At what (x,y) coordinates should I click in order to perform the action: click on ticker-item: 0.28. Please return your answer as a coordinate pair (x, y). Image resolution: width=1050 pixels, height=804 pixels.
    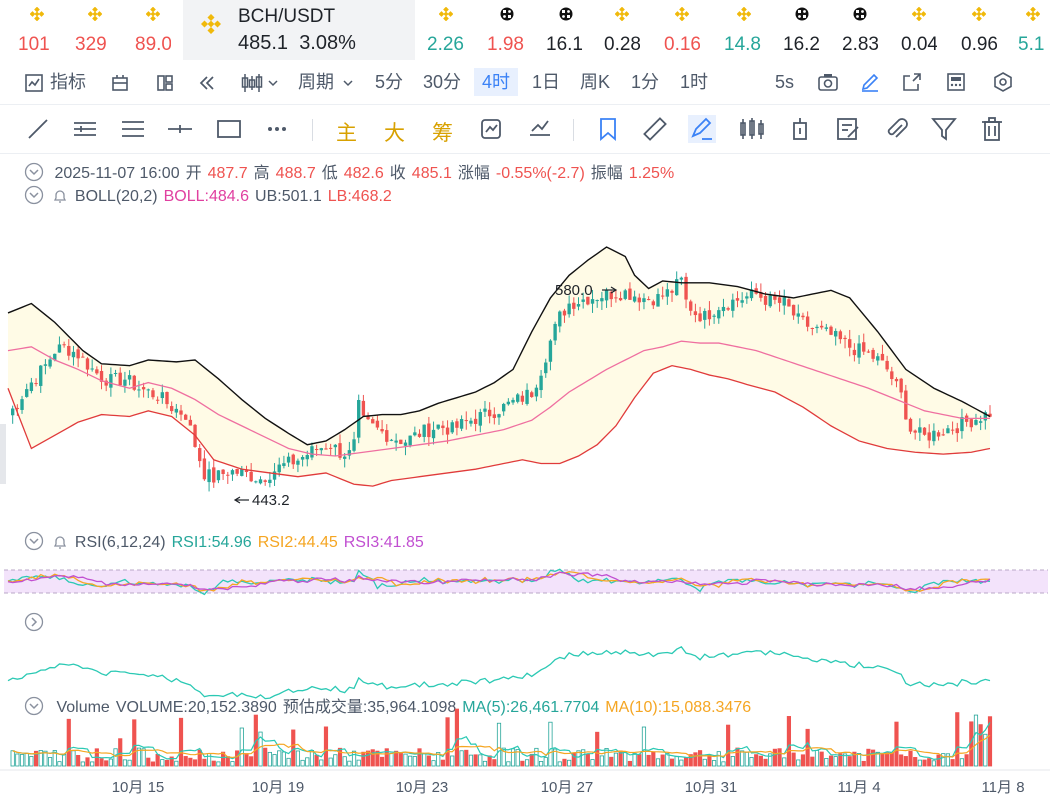
    Looking at the image, I should click on (622, 32).